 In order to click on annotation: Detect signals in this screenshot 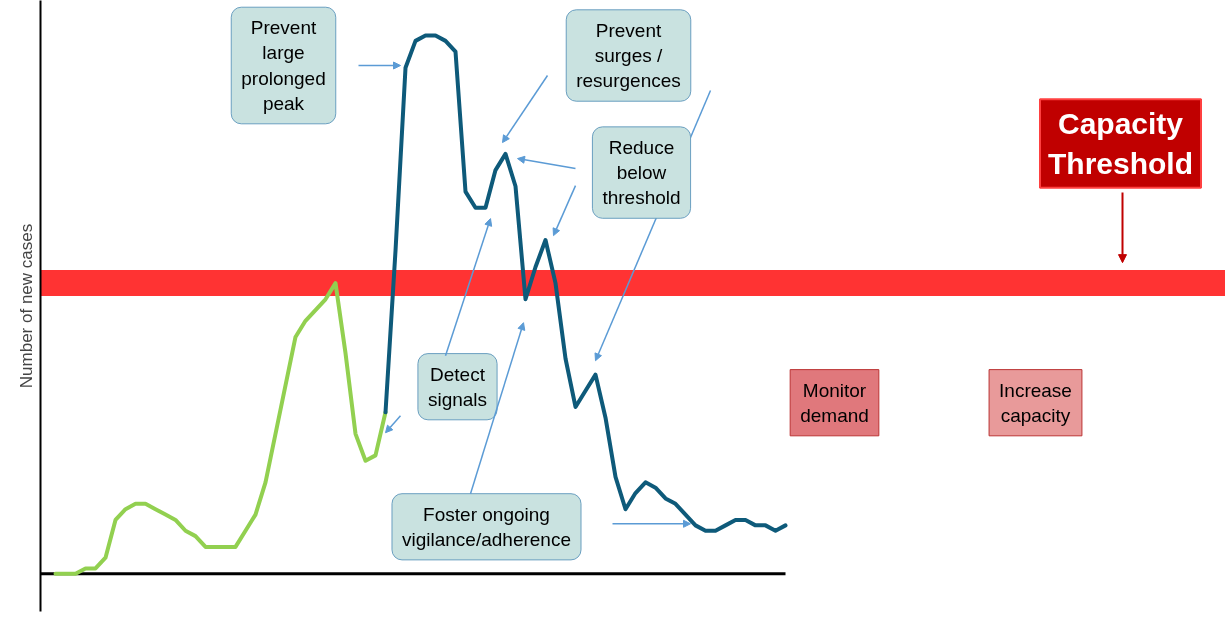, I will do `click(457, 386)`.